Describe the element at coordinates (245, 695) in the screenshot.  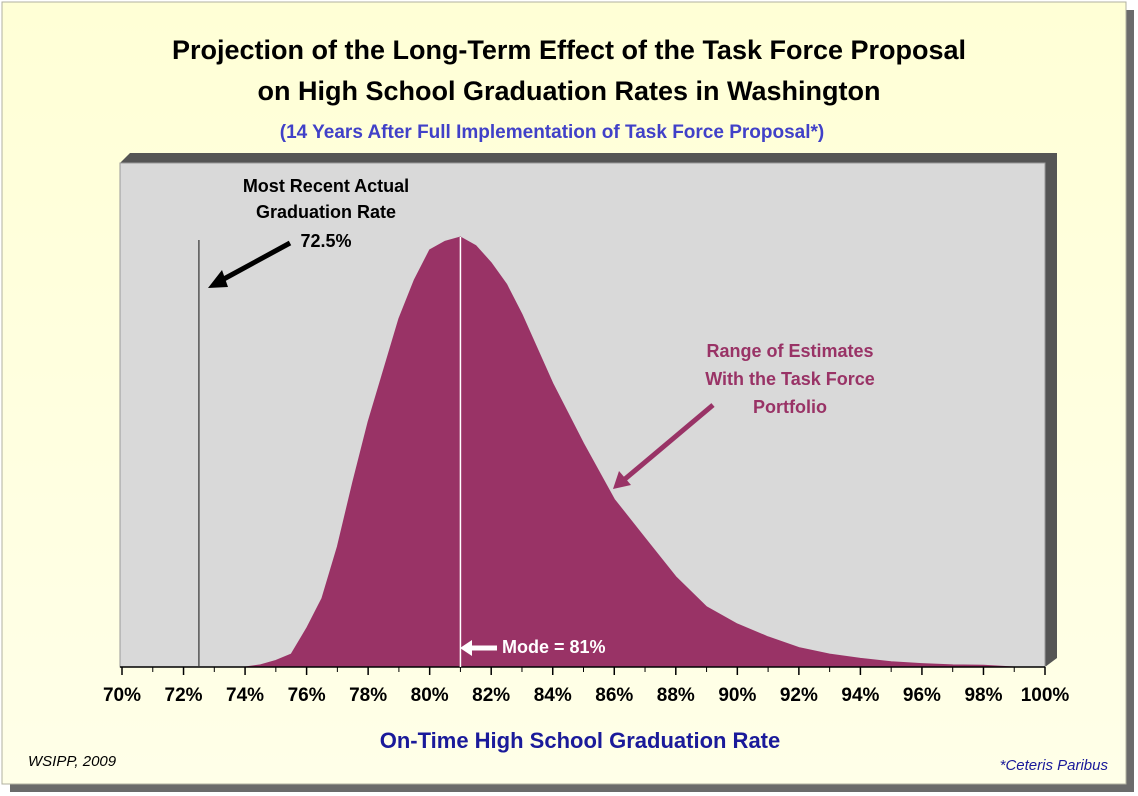
I see `x-tick-label: 74%` at that location.